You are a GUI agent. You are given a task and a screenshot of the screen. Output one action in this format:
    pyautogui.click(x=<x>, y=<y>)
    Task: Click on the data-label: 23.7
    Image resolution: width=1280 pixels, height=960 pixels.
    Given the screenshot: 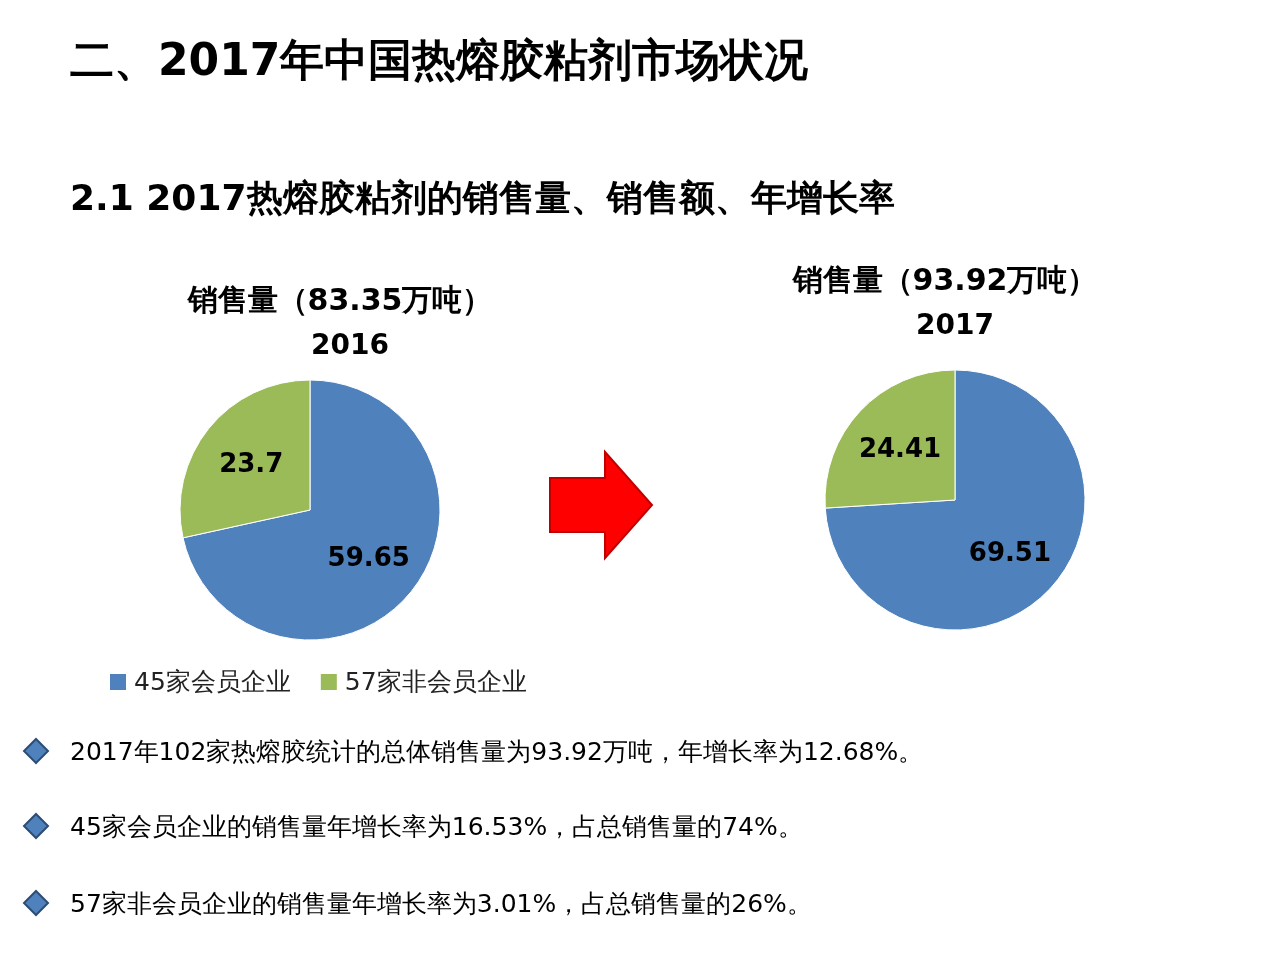 What is the action you would take?
    pyautogui.click(x=251, y=462)
    